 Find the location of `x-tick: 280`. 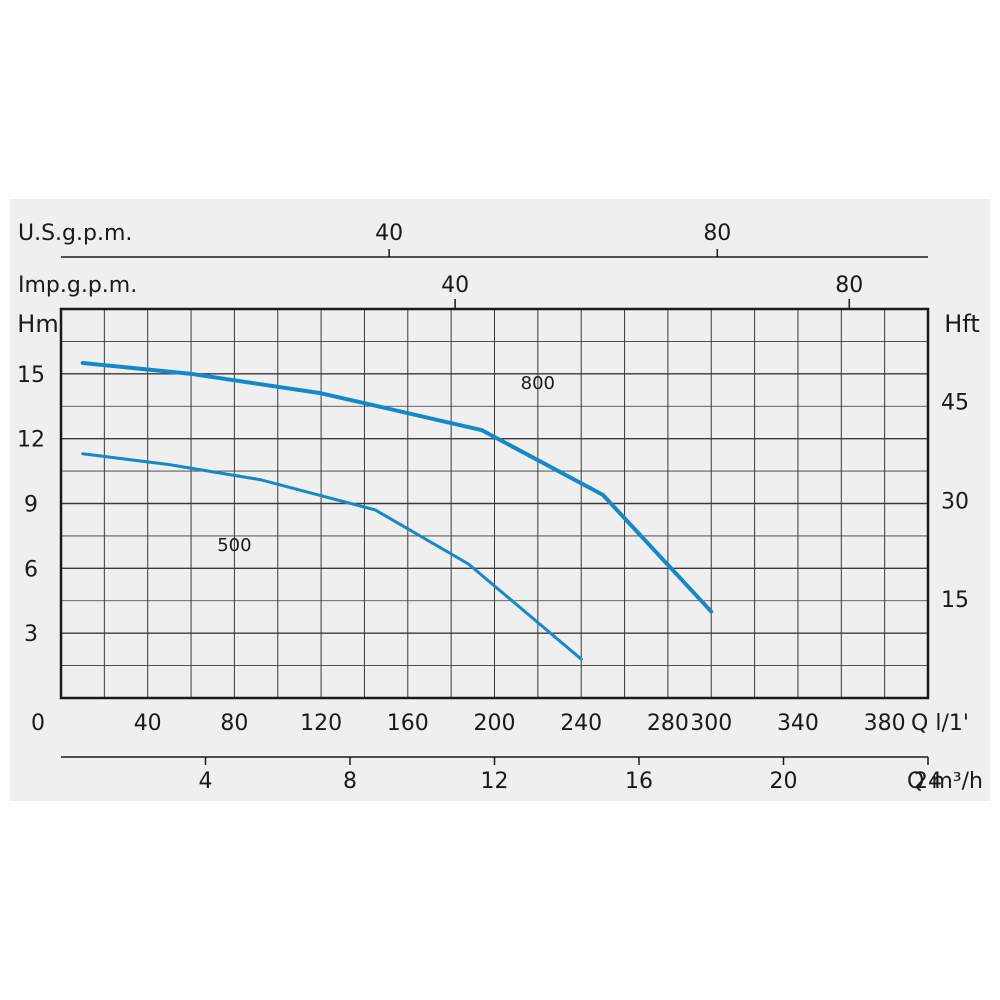

x-tick: 280 is located at coordinates (668, 723).